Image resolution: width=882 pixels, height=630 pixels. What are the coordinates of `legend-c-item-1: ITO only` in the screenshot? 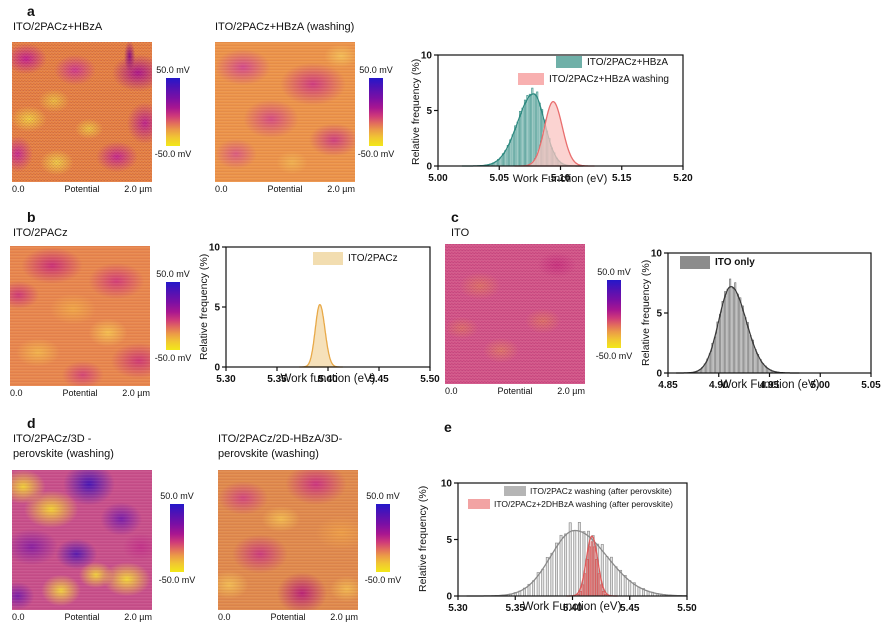 It's located at (717, 262).